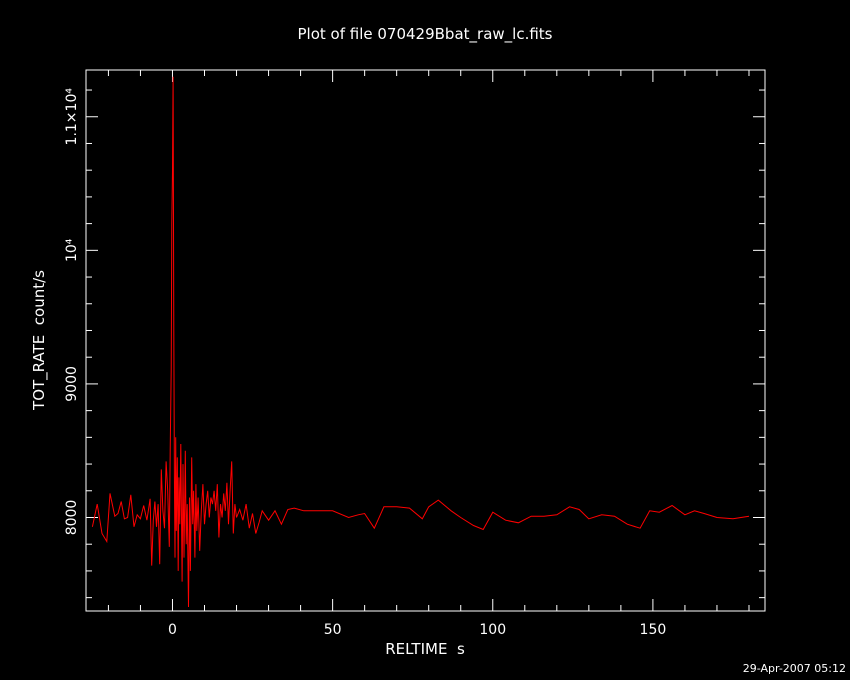 This screenshot has height=680, width=850. I want to click on y-tick-label: 10⁴, so click(72, 250).